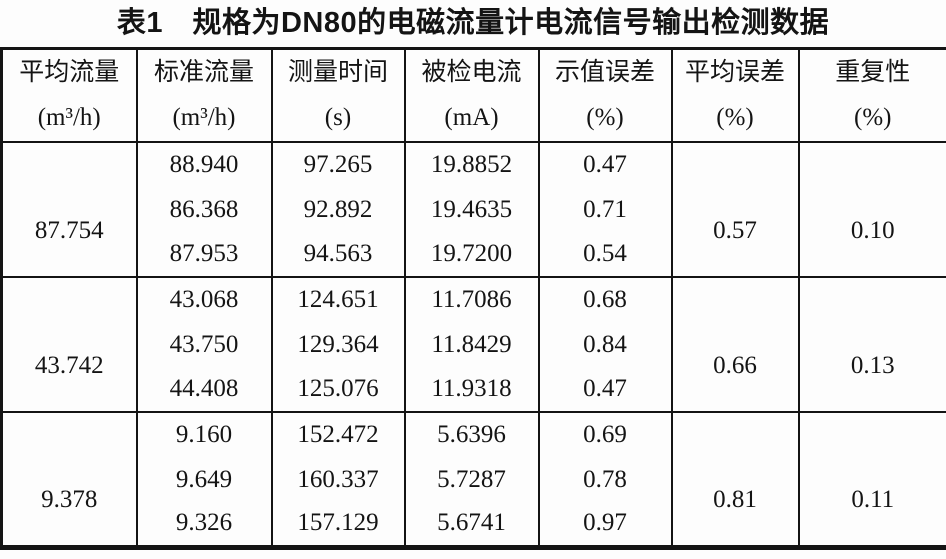 The width and height of the screenshot is (946, 559). I want to click on col-header-measure-time: 测量时间 (s), so click(338, 95).